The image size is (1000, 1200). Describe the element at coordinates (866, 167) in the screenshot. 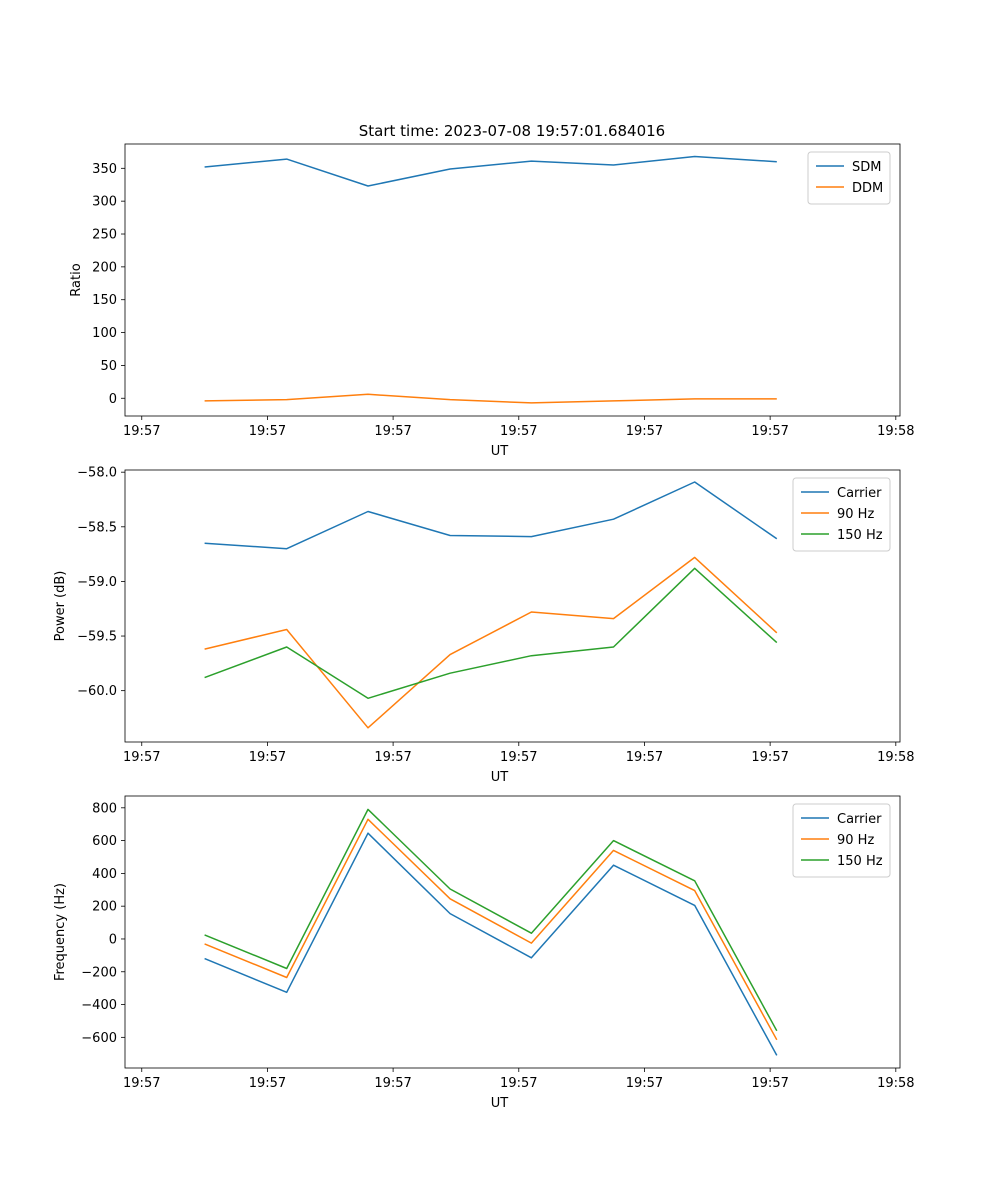

I see `legend-label: SDM` at that location.